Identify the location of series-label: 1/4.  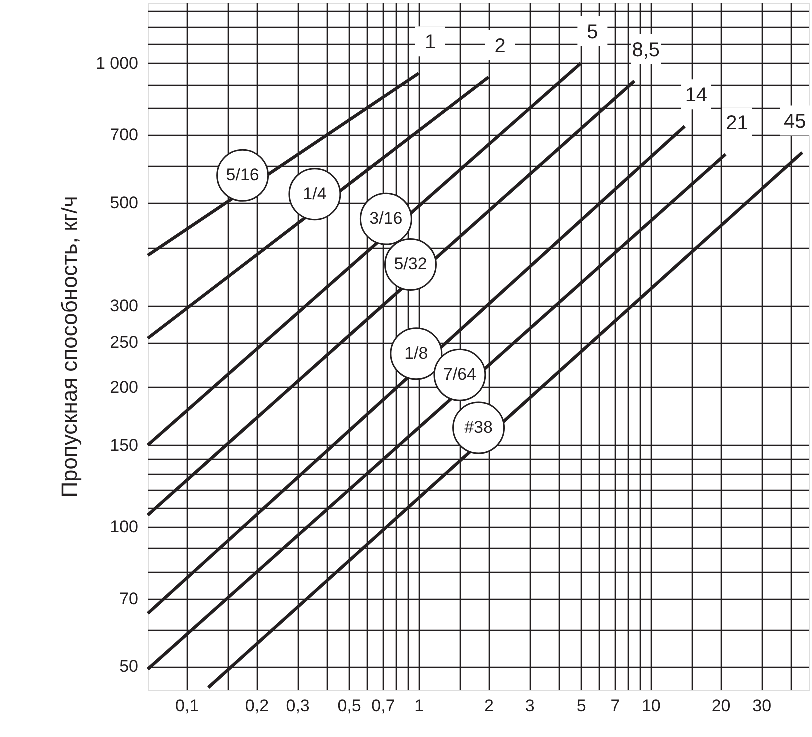
(315, 194).